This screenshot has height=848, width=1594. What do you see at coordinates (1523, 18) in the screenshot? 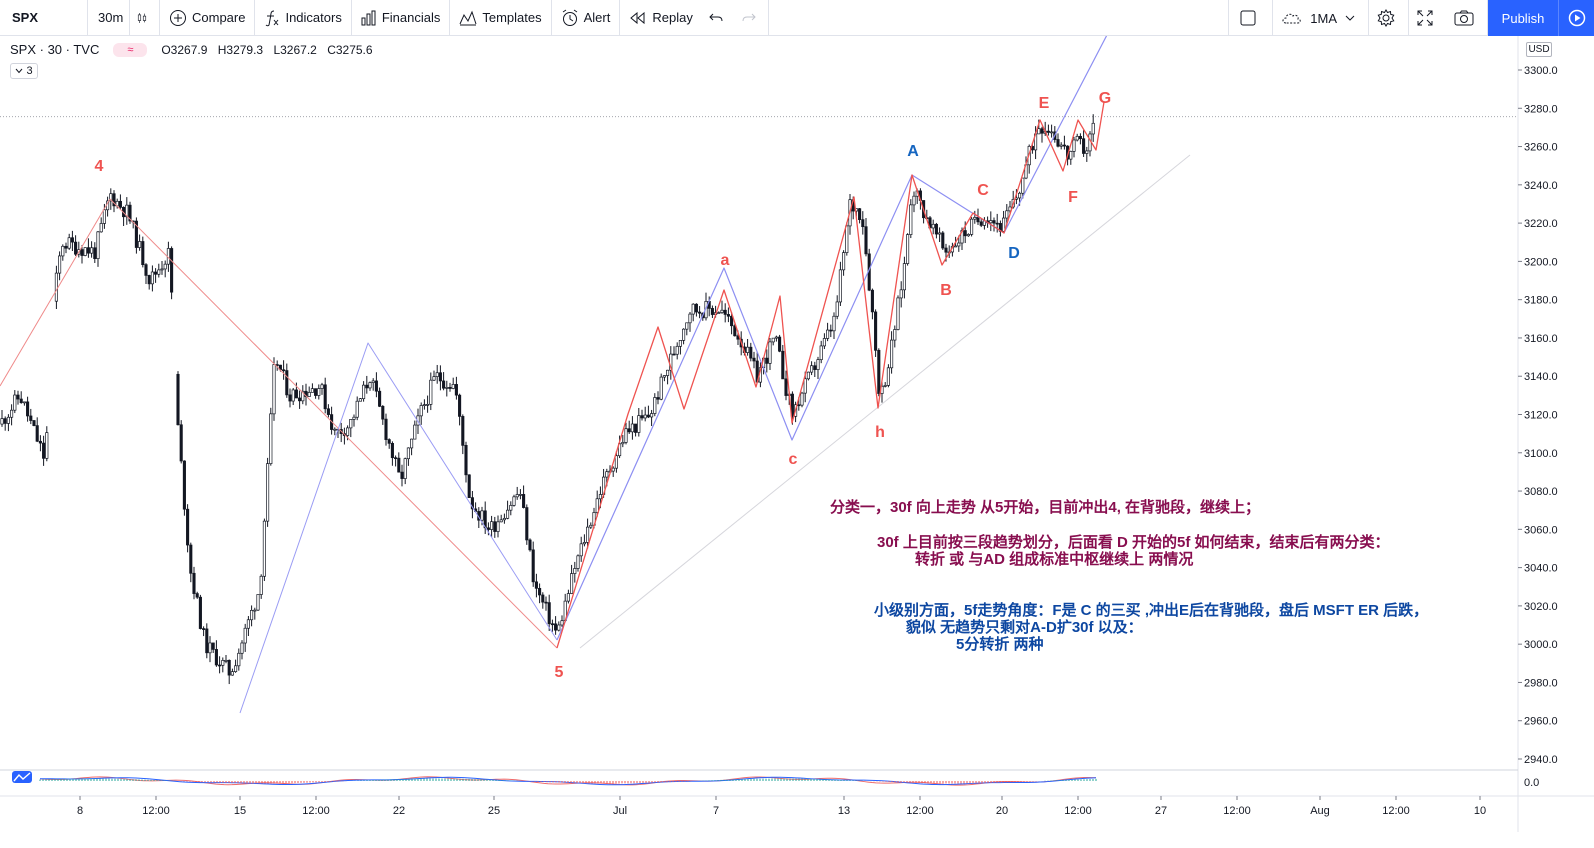
I see `publish-button: Publish` at bounding box center [1523, 18].